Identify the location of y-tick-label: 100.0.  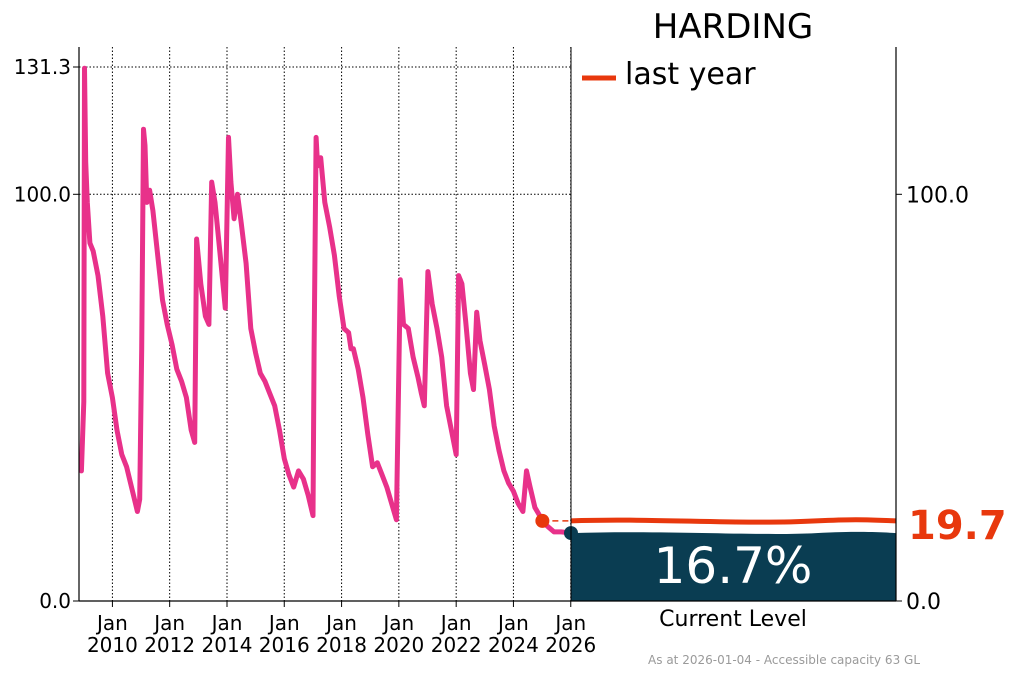
(42, 194).